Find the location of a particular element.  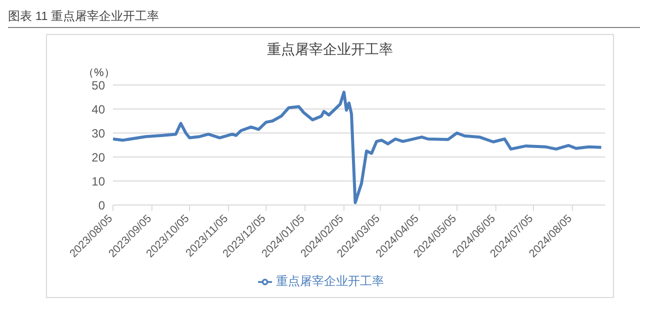

legend-label: 重点屠宰企业开工率 is located at coordinates (330, 281).